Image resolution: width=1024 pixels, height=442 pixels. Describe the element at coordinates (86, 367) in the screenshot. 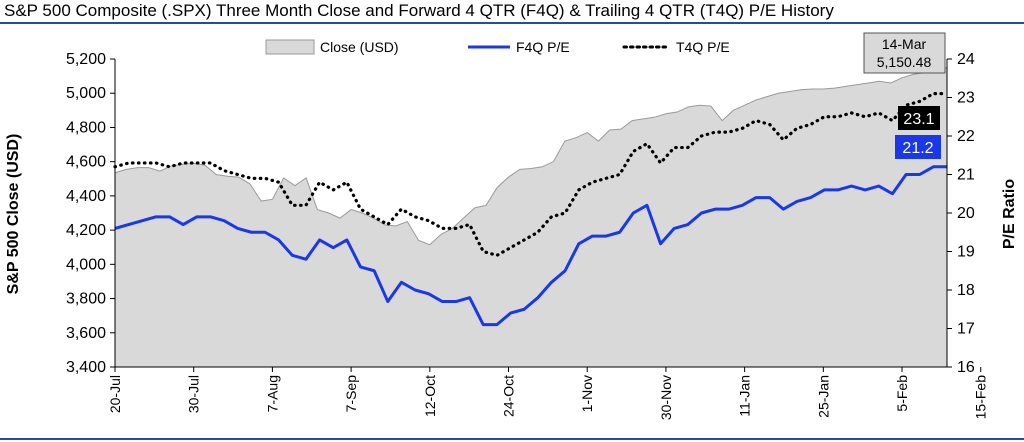

I see `y-tick-label: 3,400` at that location.